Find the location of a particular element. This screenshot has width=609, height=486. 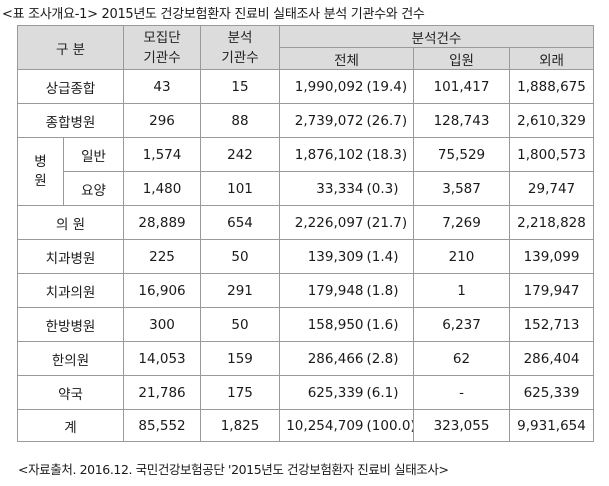

header-analyzed-line1: 분석 is located at coordinates (240, 37).